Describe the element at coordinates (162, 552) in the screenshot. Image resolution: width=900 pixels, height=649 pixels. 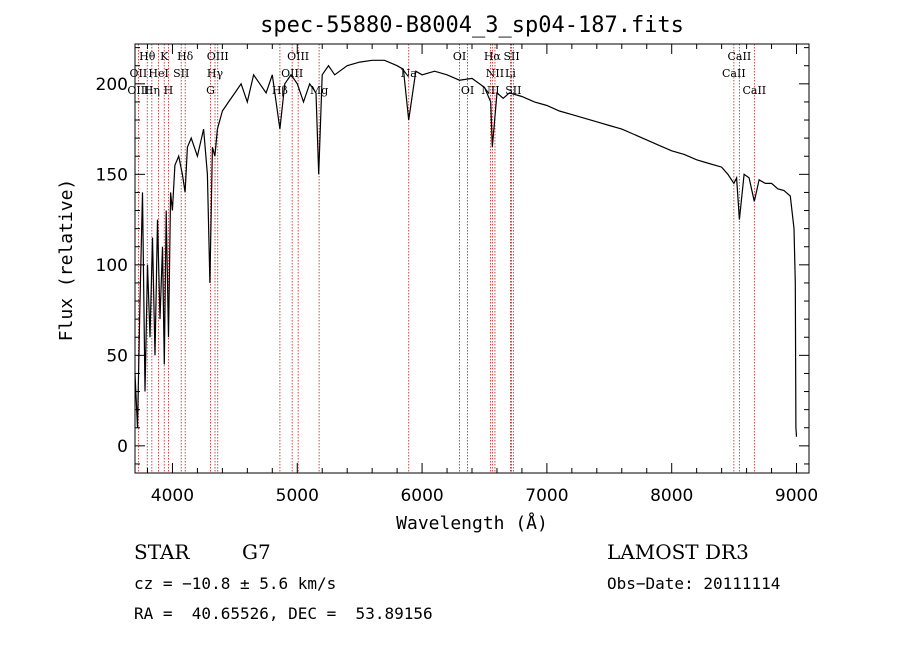
I see `object-class: STAR` at that location.